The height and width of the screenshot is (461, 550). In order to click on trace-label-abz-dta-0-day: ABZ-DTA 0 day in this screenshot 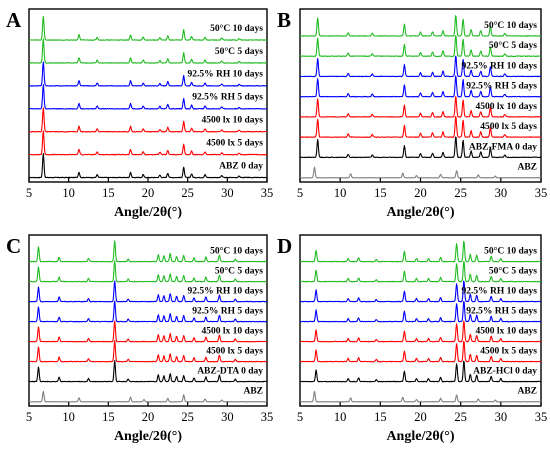, I will do `click(230, 372)`.